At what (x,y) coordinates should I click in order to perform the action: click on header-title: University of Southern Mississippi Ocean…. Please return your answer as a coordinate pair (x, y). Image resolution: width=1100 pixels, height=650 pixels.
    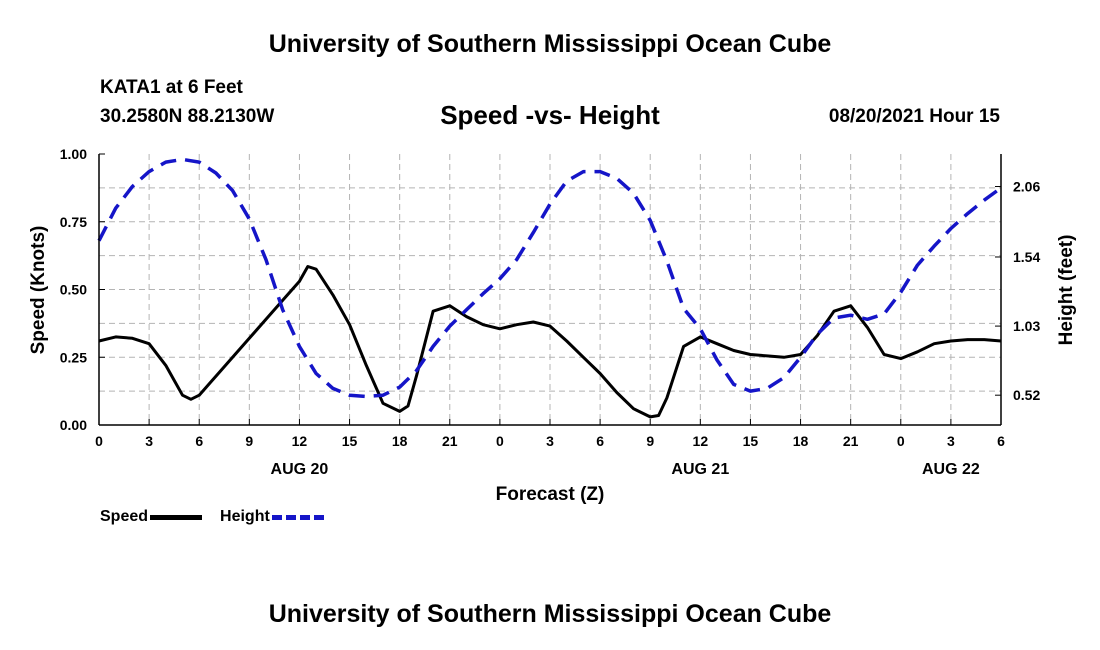
    Looking at the image, I should click on (550, 44).